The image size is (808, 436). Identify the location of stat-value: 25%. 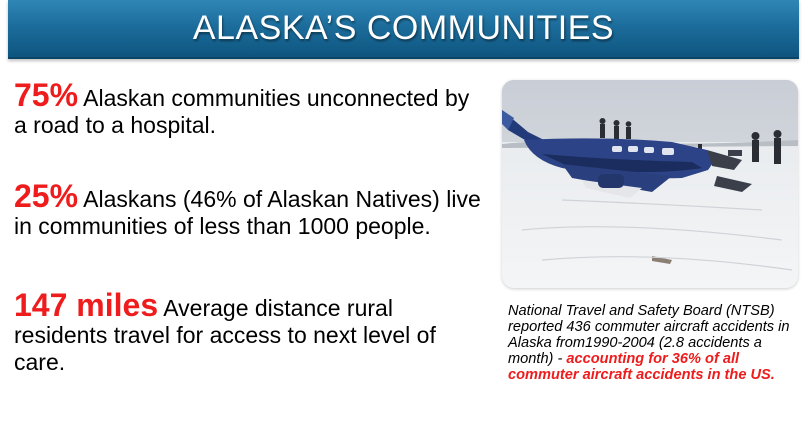
(46, 196).